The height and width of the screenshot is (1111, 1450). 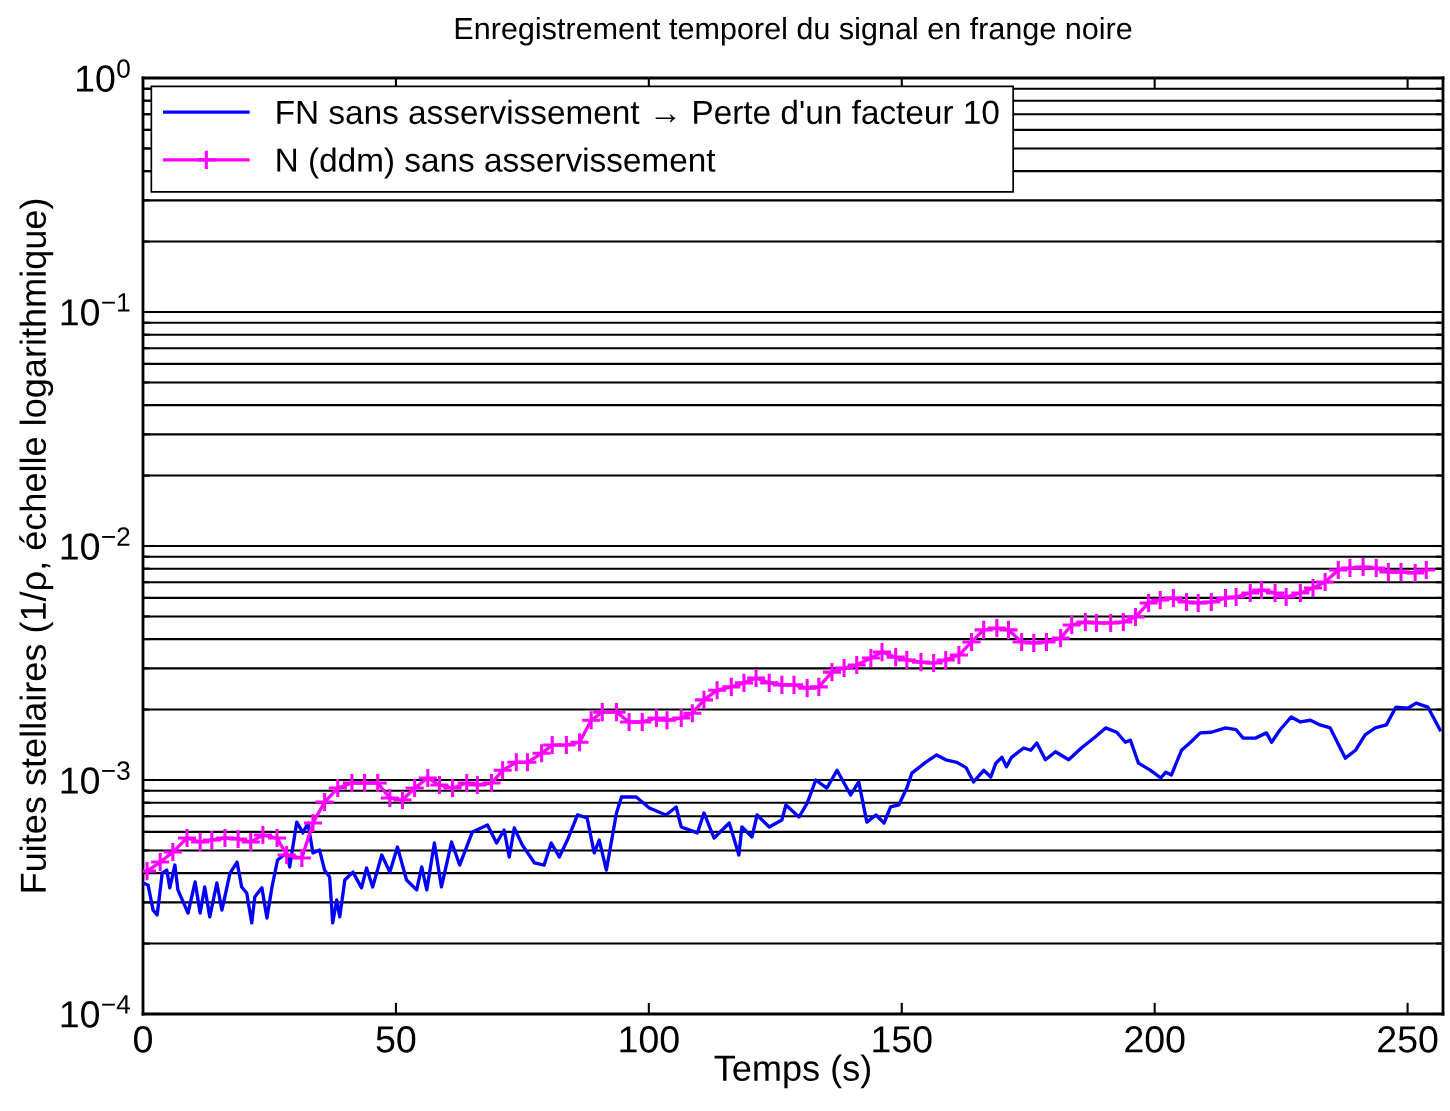 I want to click on x-tick-label: 0, so click(x=143, y=1039).